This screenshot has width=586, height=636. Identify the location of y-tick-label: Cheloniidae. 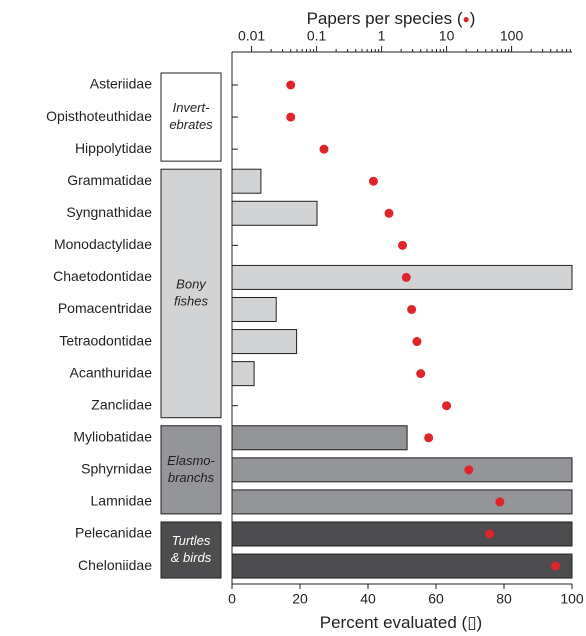
(115, 565).